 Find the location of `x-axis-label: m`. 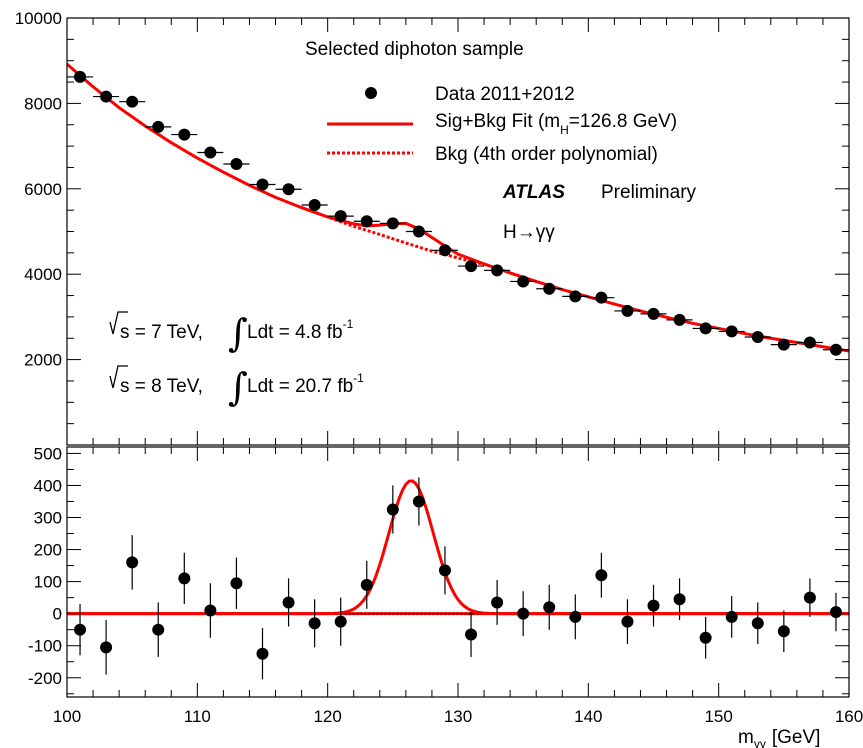

x-axis-label: m is located at coordinates (746, 737).